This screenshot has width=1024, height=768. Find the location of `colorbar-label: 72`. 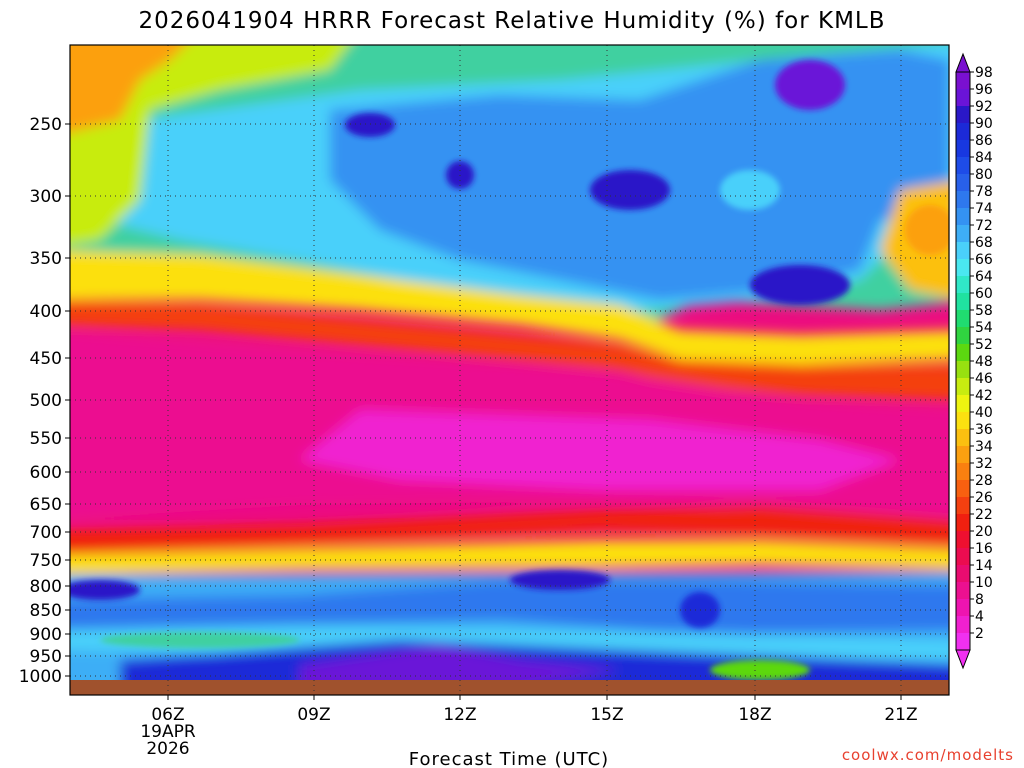

colorbar-label: 72 is located at coordinates (984, 226).